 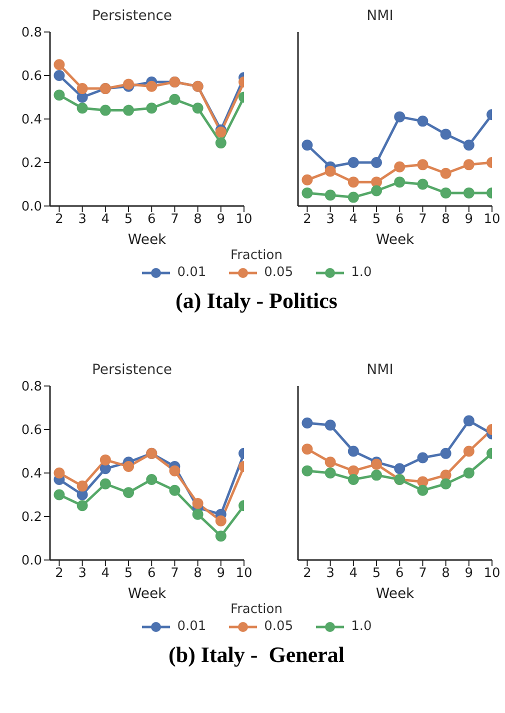 What do you see at coordinates (257, 655) in the screenshot?
I see `text: (b) Italy - General` at bounding box center [257, 655].